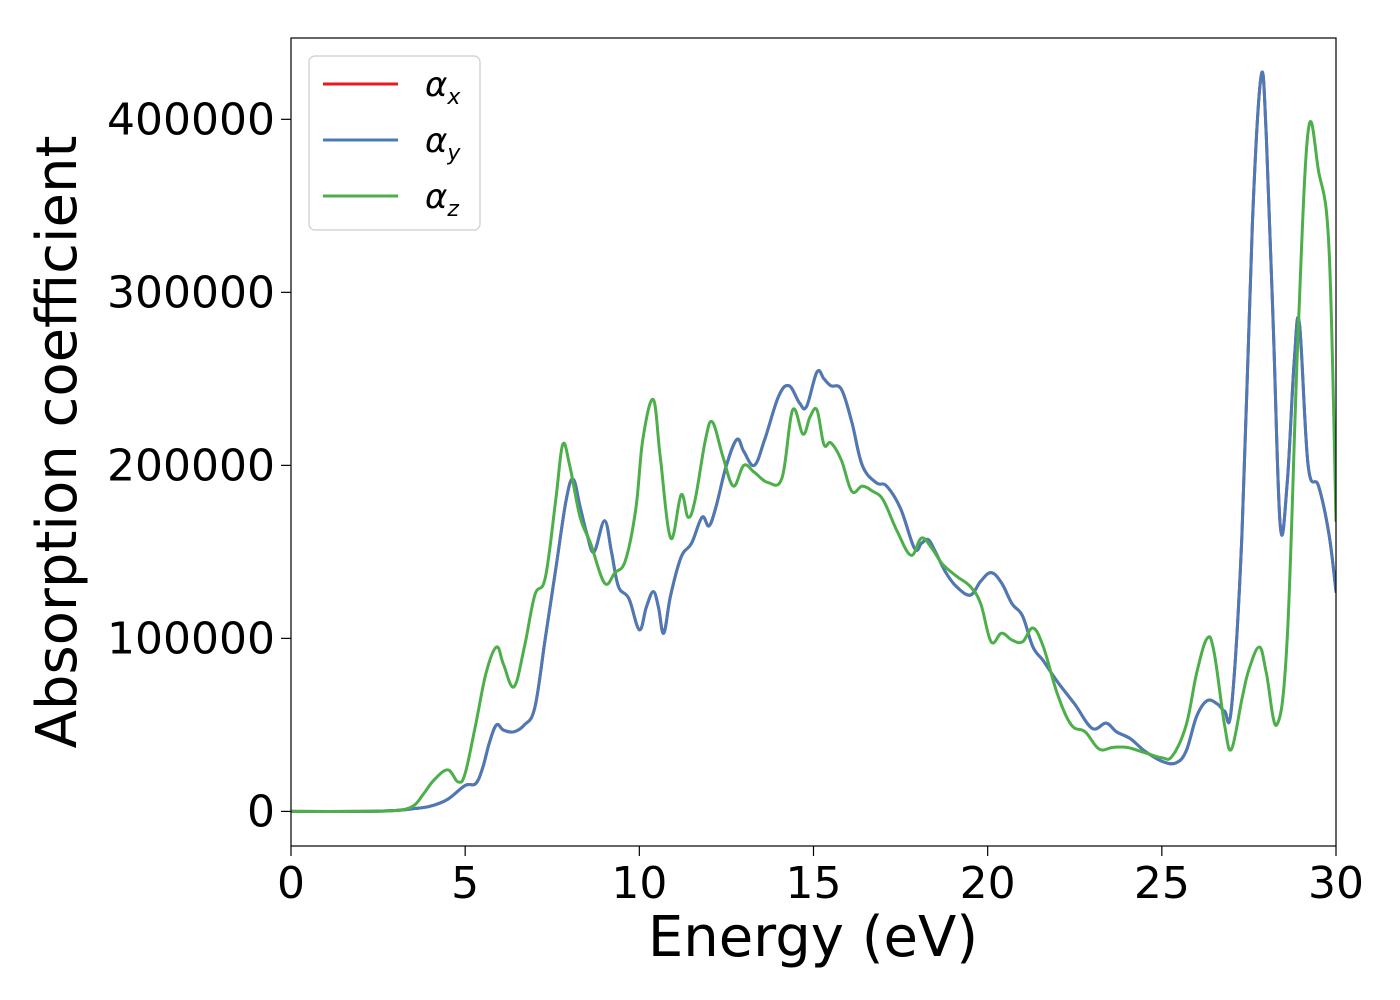 Image resolution: width=1400 pixels, height=1000 pixels. I want to click on y-axis: 0 100000 200000 300000 400000, so click(199, 465).